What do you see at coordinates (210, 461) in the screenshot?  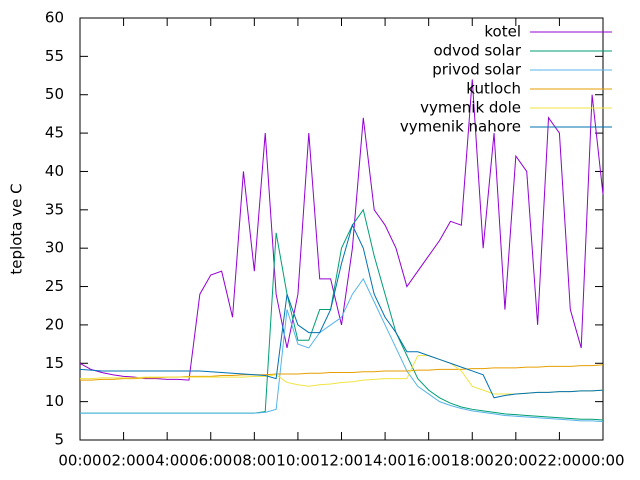 I see `x-tick-label: 06:00` at bounding box center [210, 461].